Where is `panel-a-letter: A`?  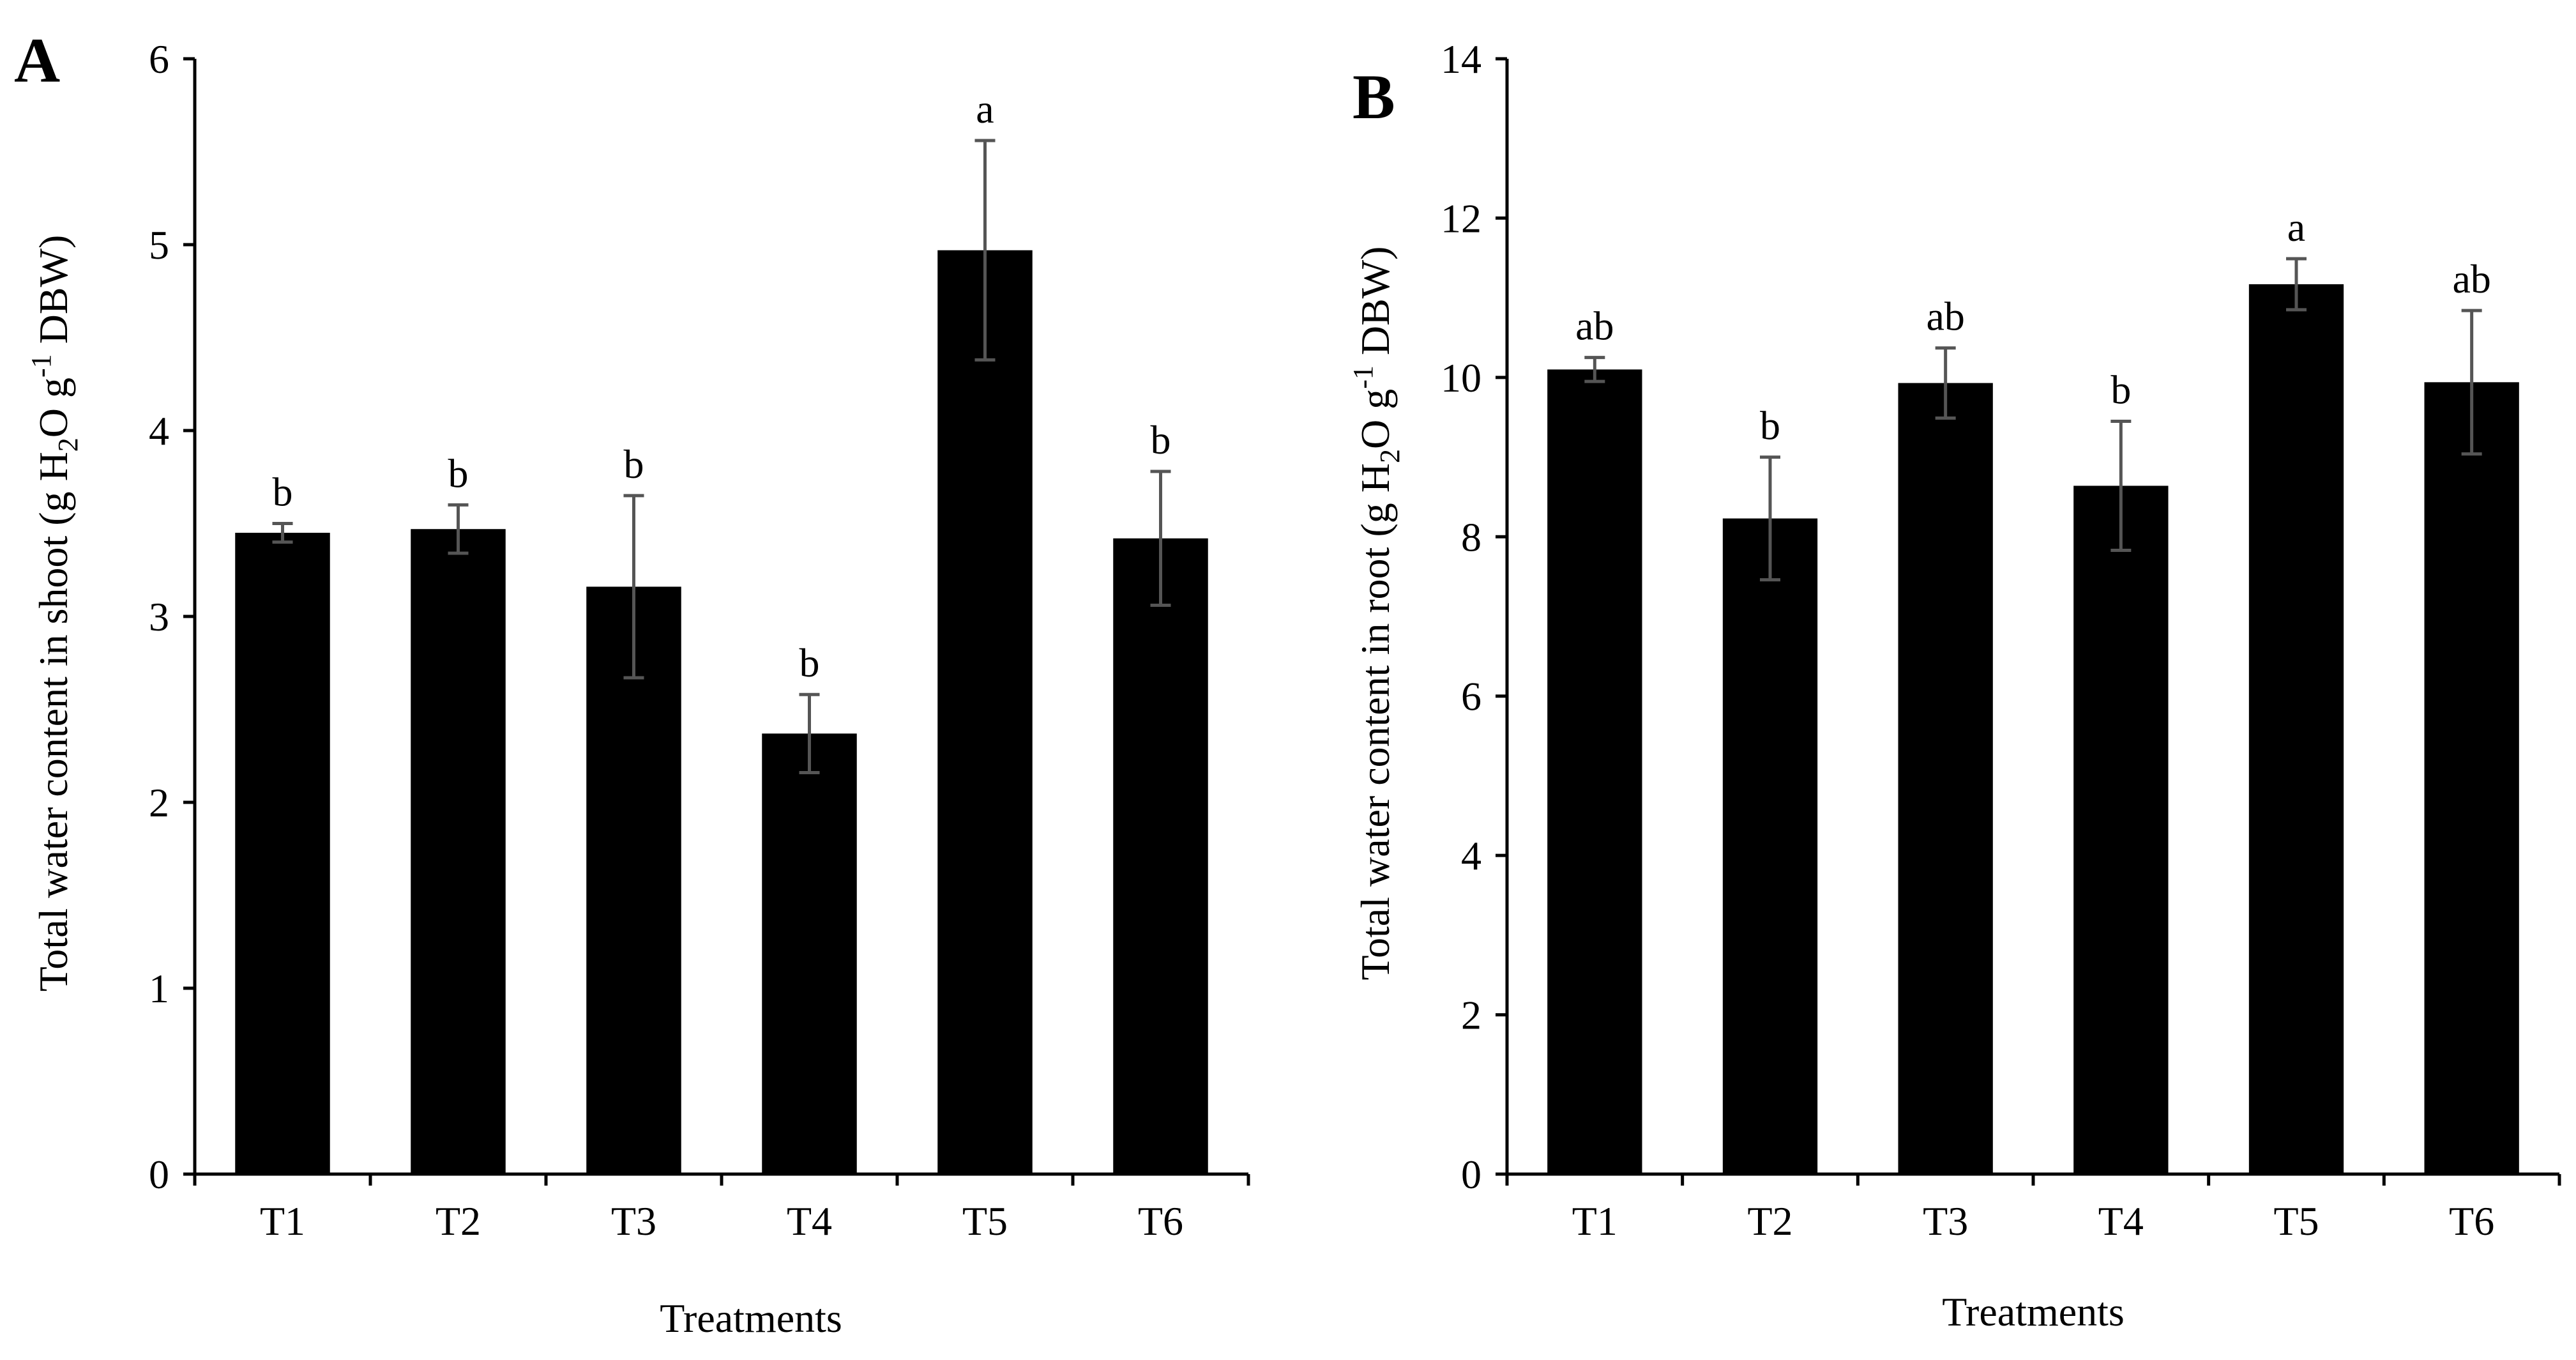
panel-a-letter: A is located at coordinates (37, 60).